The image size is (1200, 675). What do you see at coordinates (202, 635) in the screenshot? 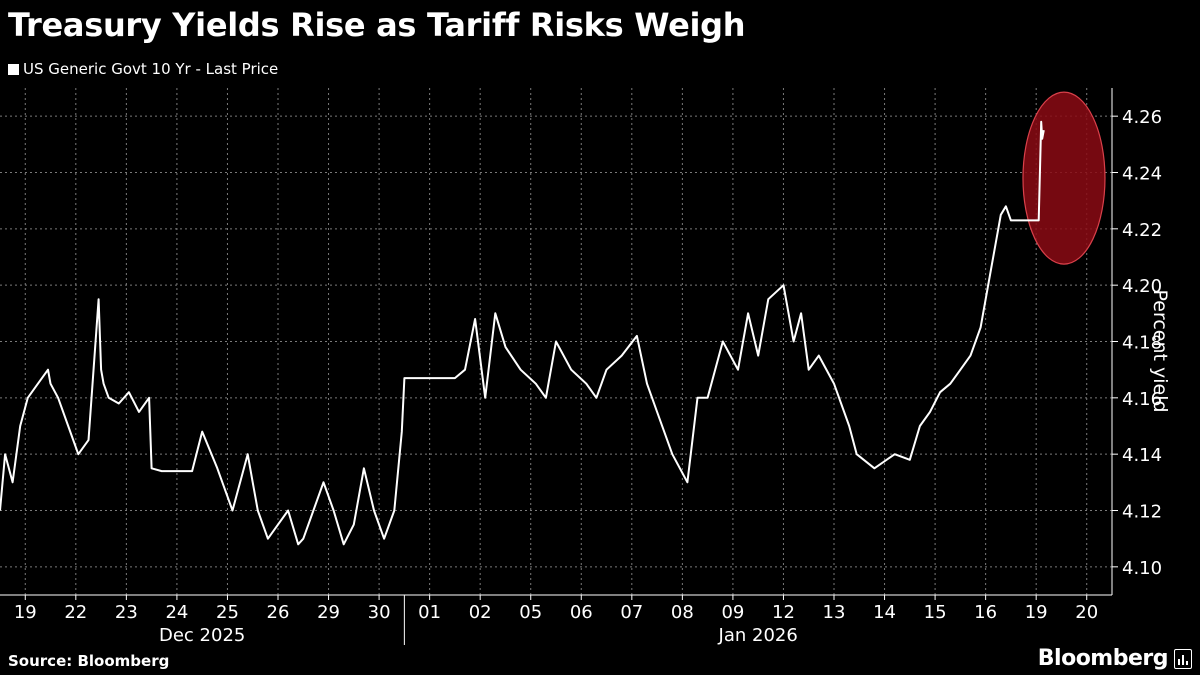
I see `month-label: Dec 2025` at bounding box center [202, 635].